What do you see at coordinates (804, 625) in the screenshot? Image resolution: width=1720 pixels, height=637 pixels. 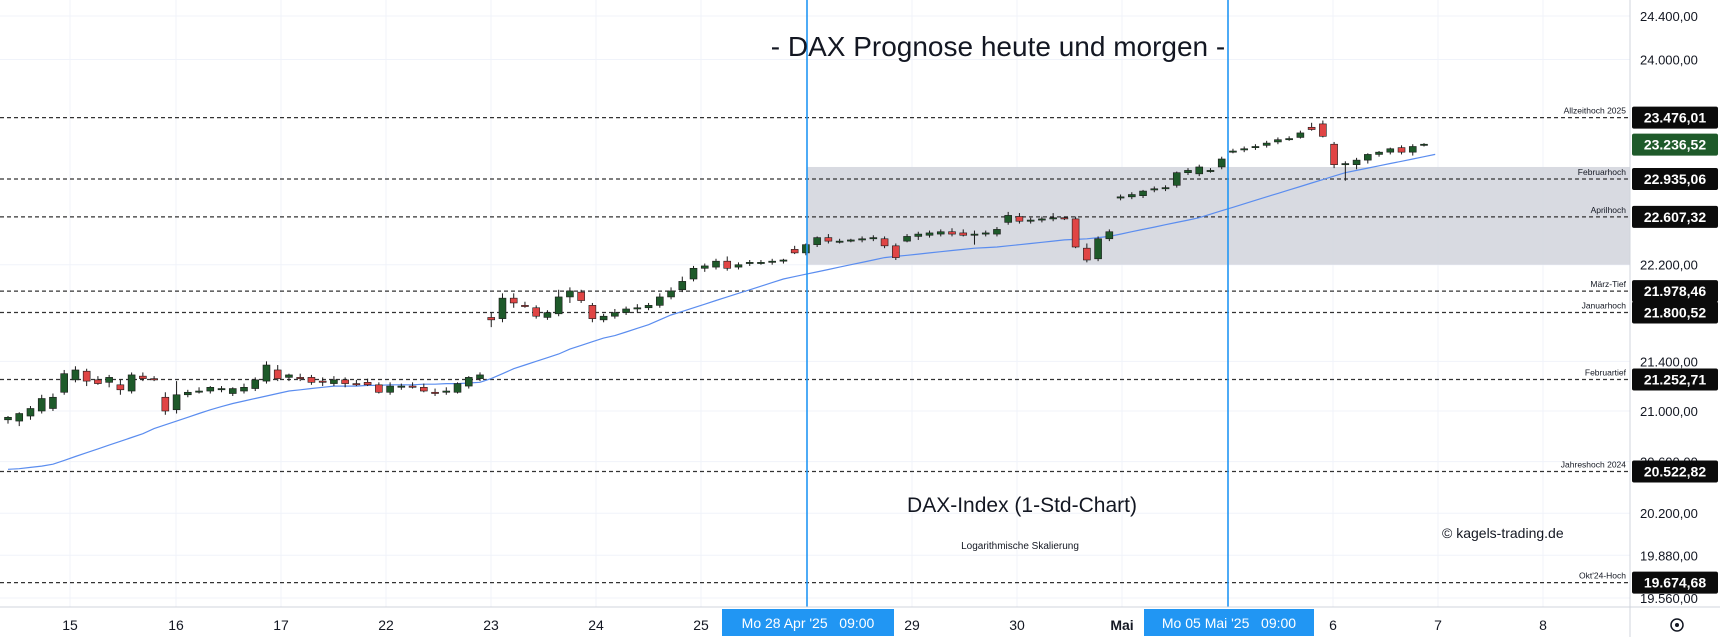 I see `time-axis: 15 16 17 22 23 24 25 29 30 Mai 6 7 8` at bounding box center [804, 625].